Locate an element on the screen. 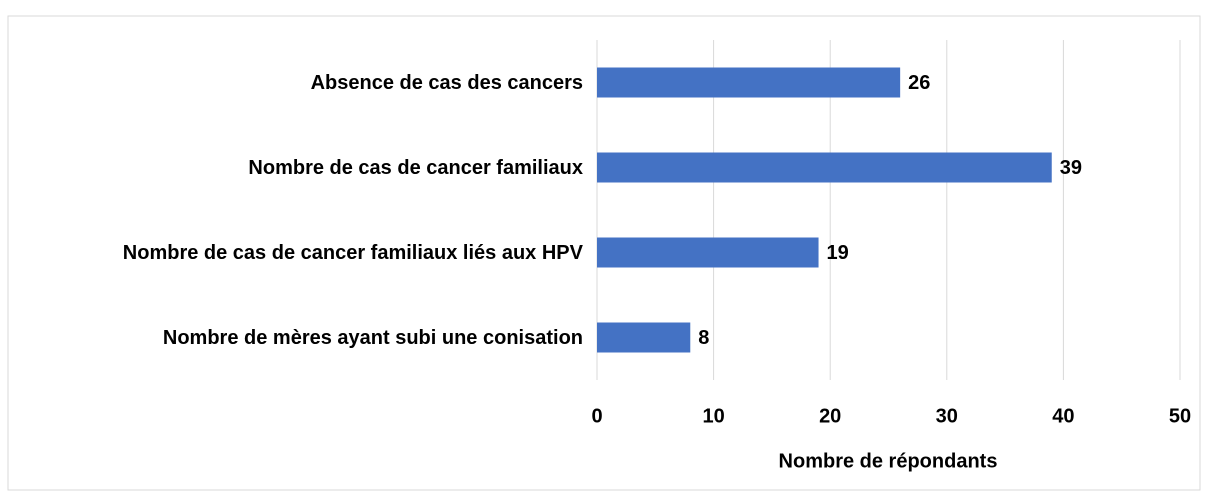 Image resolution: width=1209 pixels, height=503 pixels. category-label-box: Absence de cas des cancers is located at coordinates (291, 83).